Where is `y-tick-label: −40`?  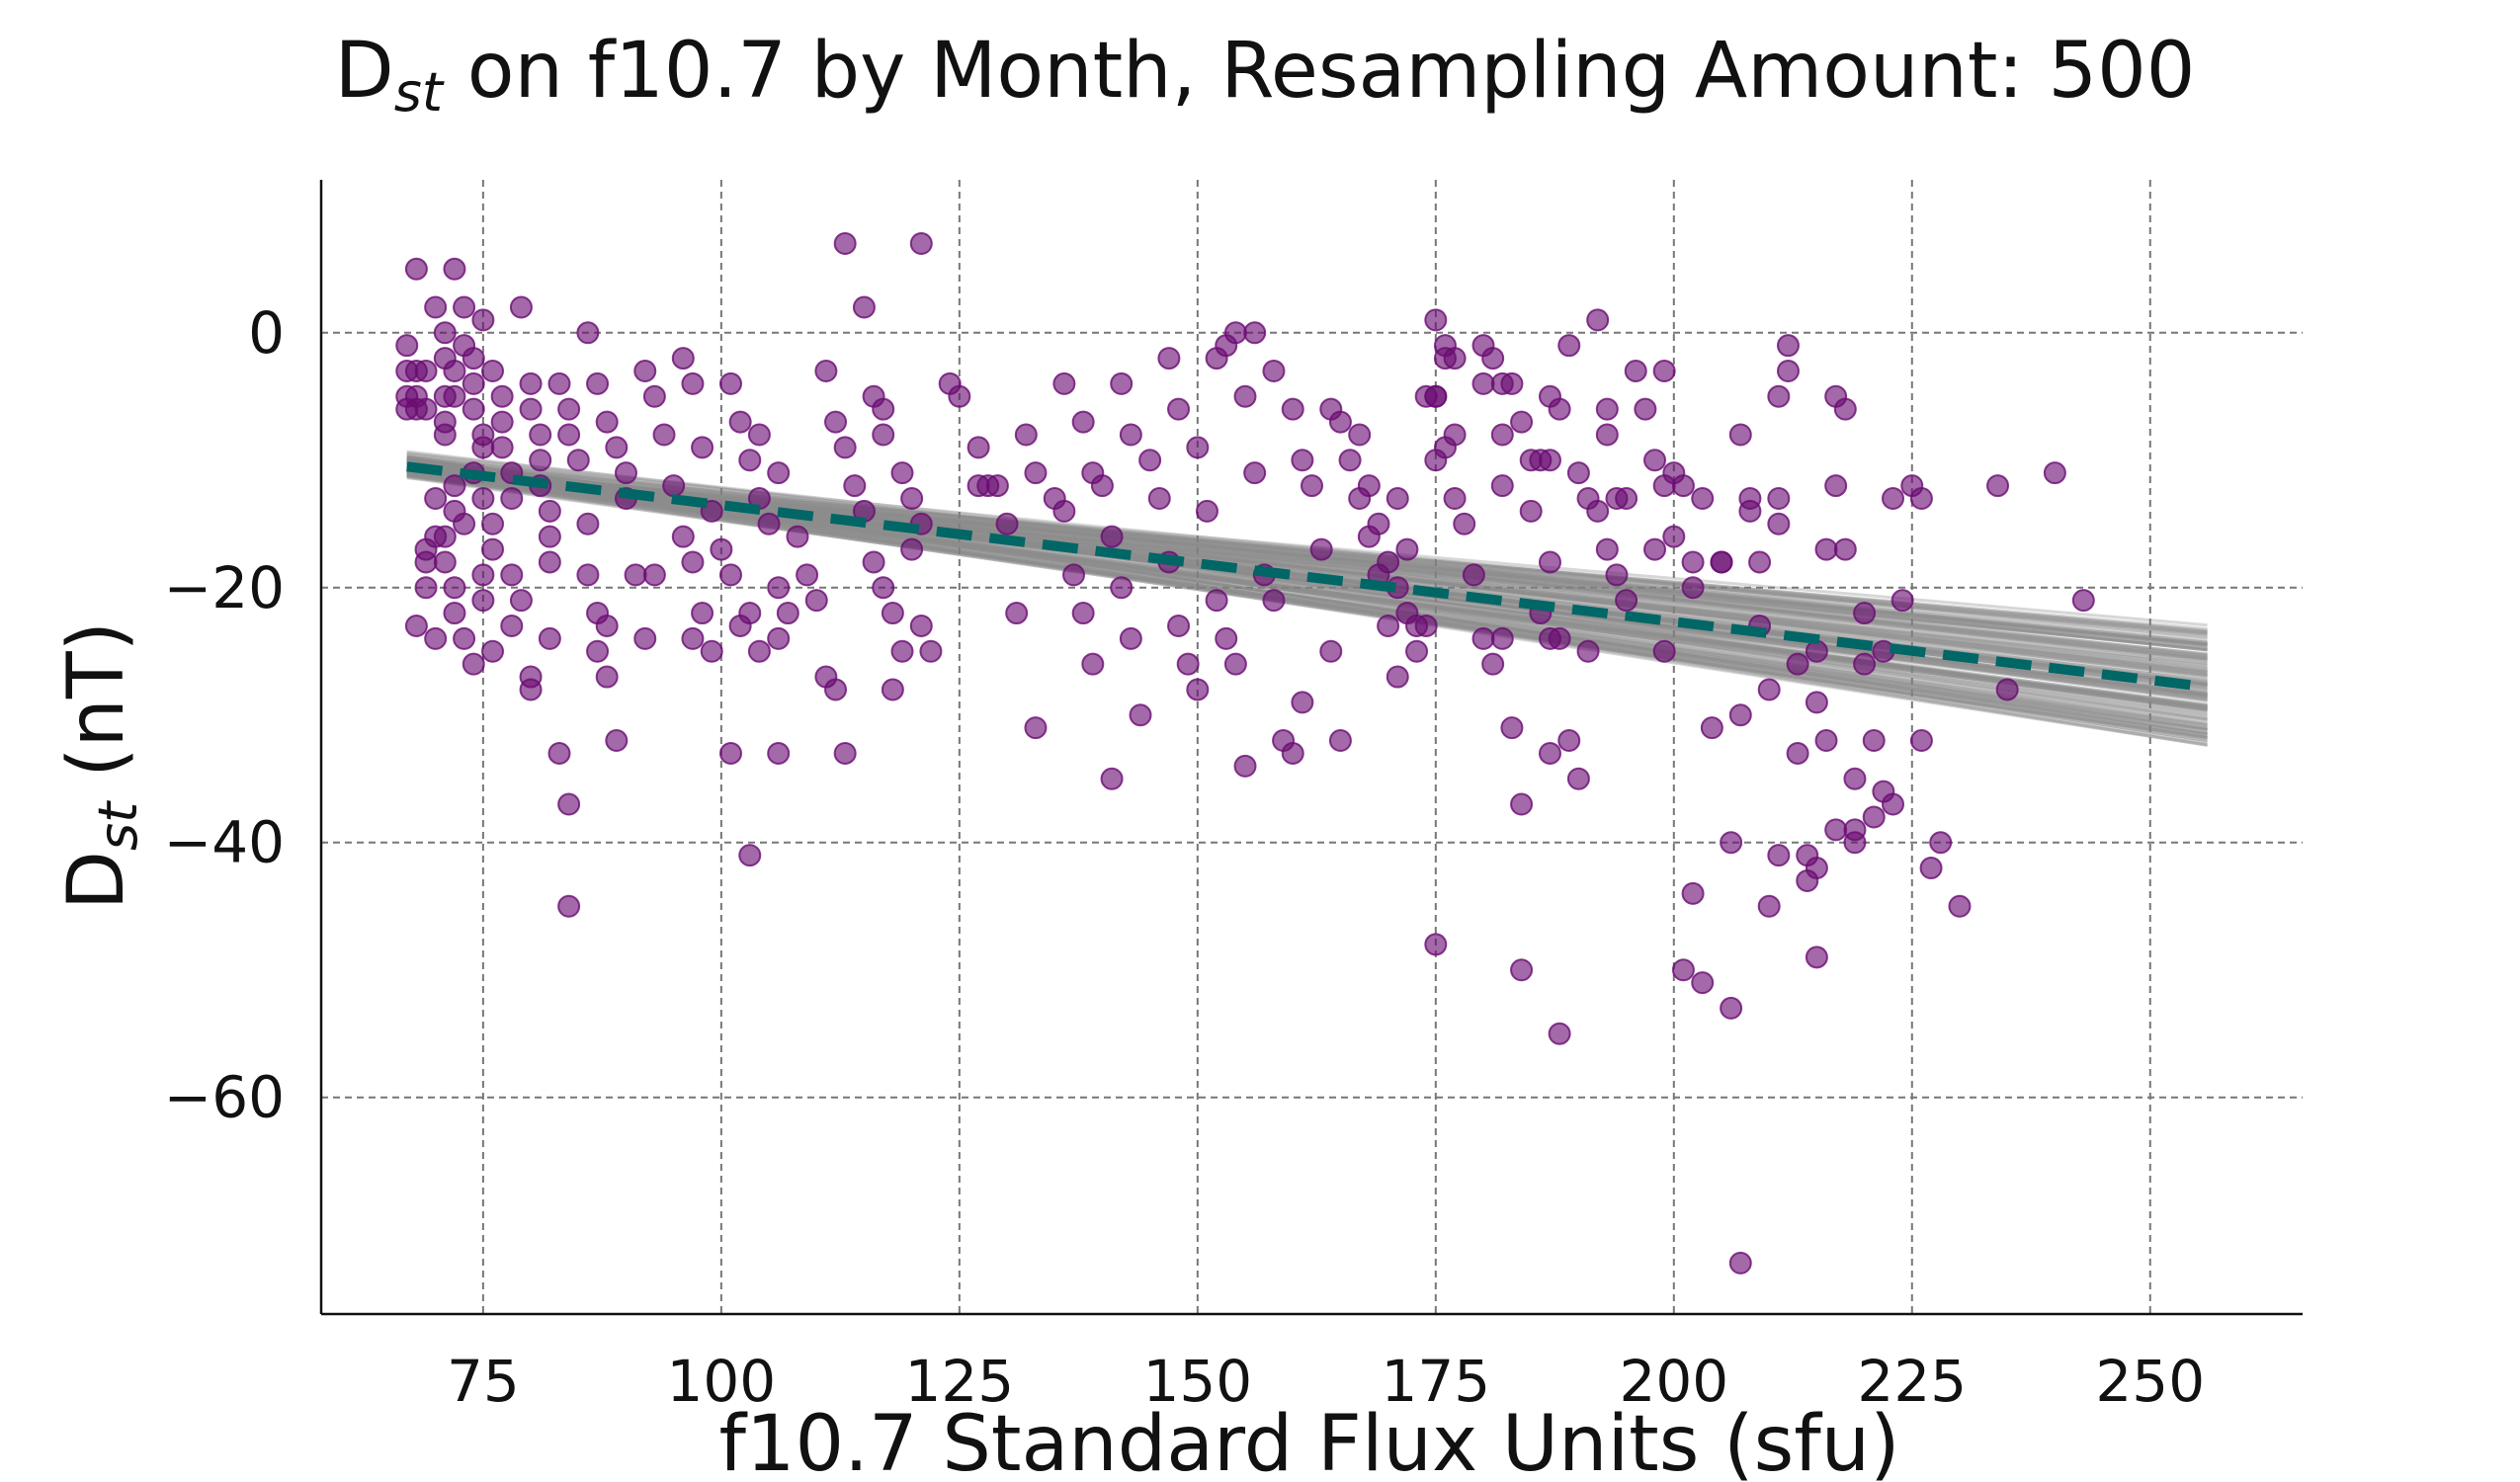 y-tick-label: −40 is located at coordinates (224, 842).